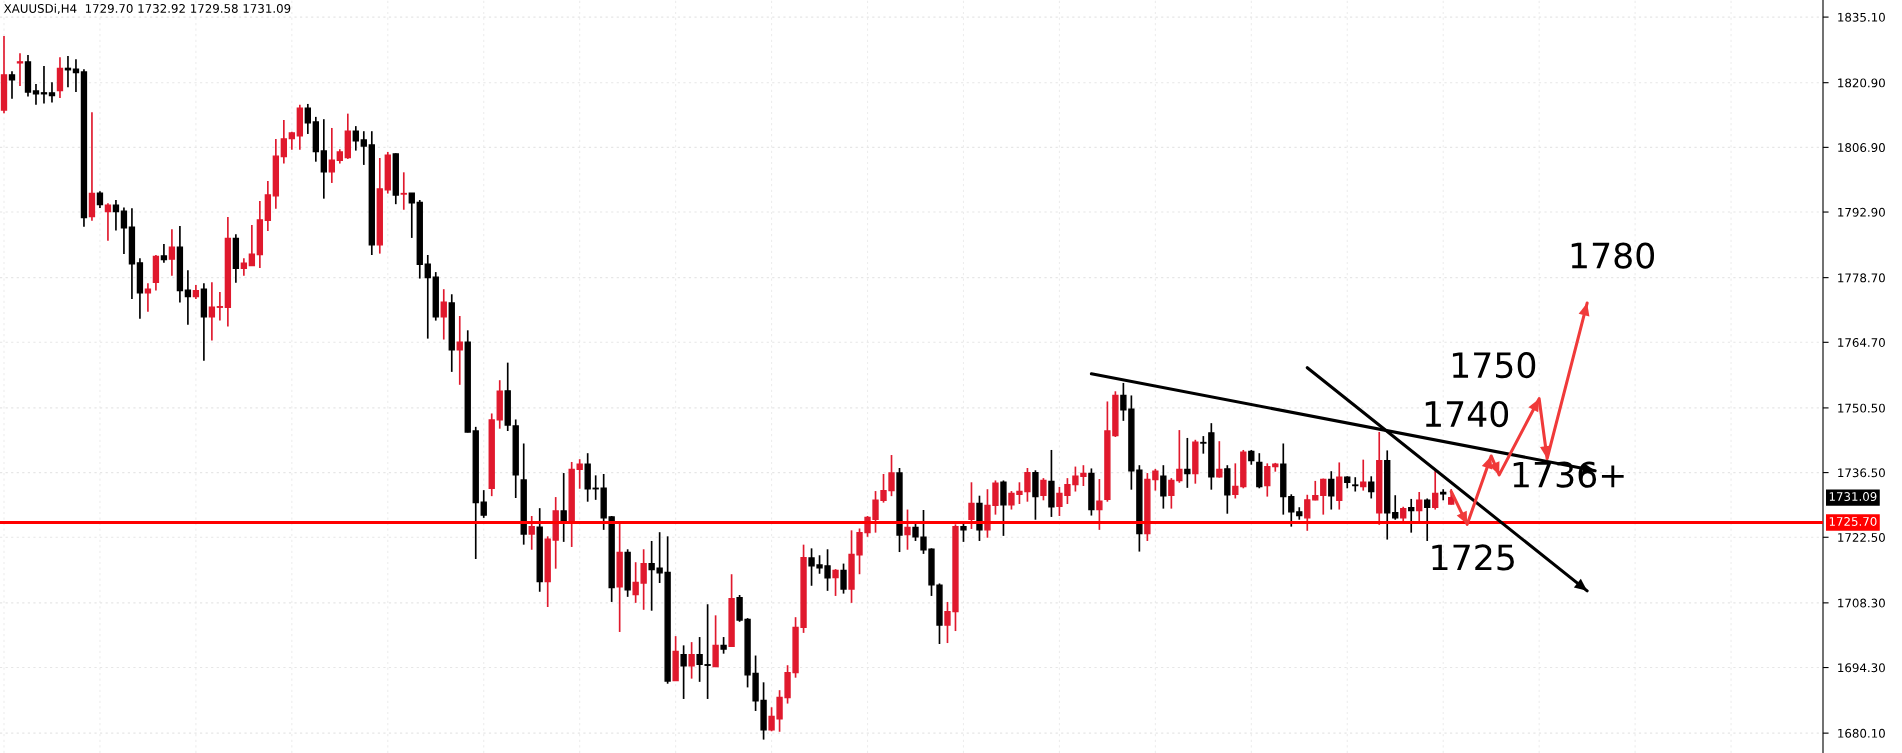 The image size is (1902, 753). What do you see at coordinates (1861, 17) in the screenshot?
I see `y-tick-label: 1835.10` at bounding box center [1861, 17].